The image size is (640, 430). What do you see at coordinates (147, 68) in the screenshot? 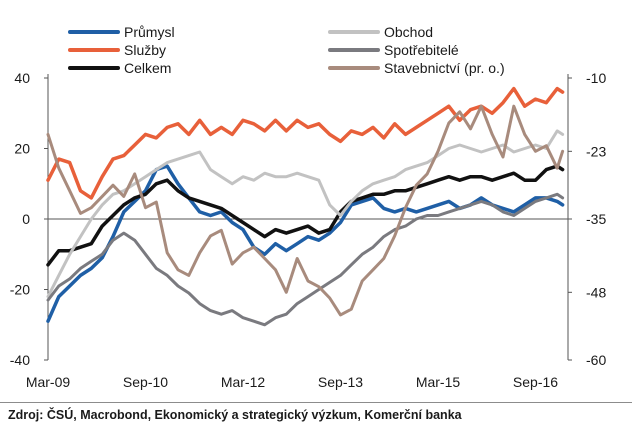
I see `legend-label: Celkem` at bounding box center [147, 68].